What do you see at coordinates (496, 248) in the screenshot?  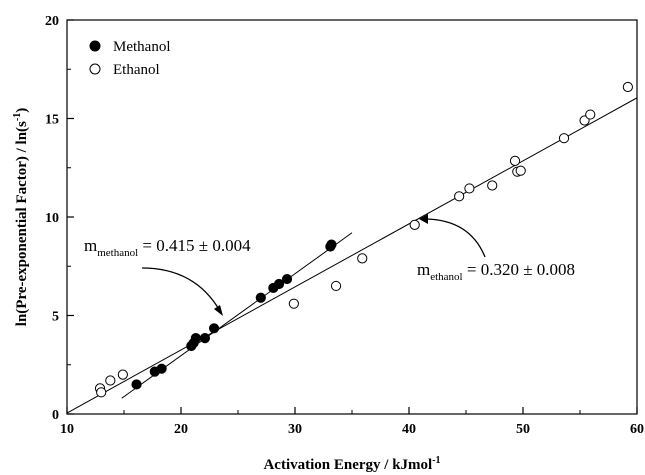 I see `annotation-ethanol-slope: methanol = 0.320 ± 0.008` at bounding box center [496, 248].